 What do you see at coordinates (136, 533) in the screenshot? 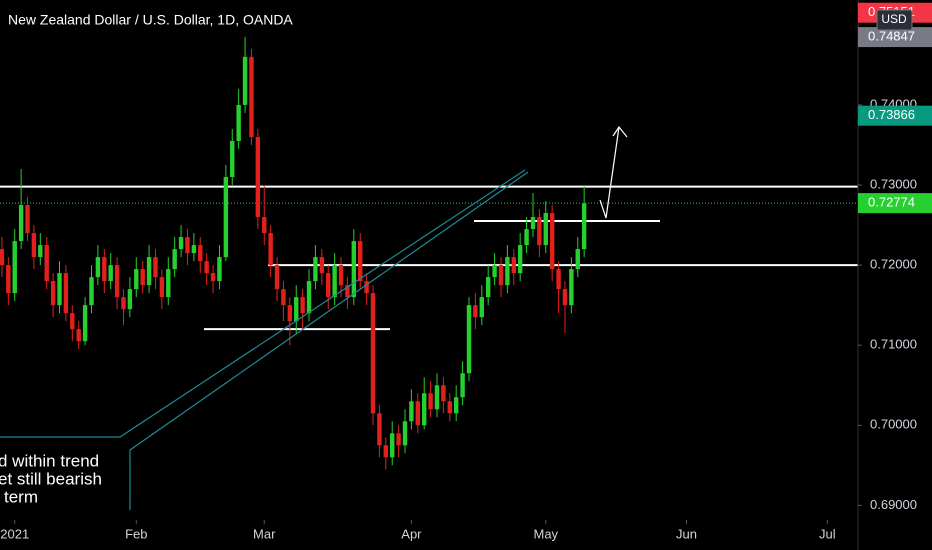
I see `x-tick-label: Feb` at bounding box center [136, 533].